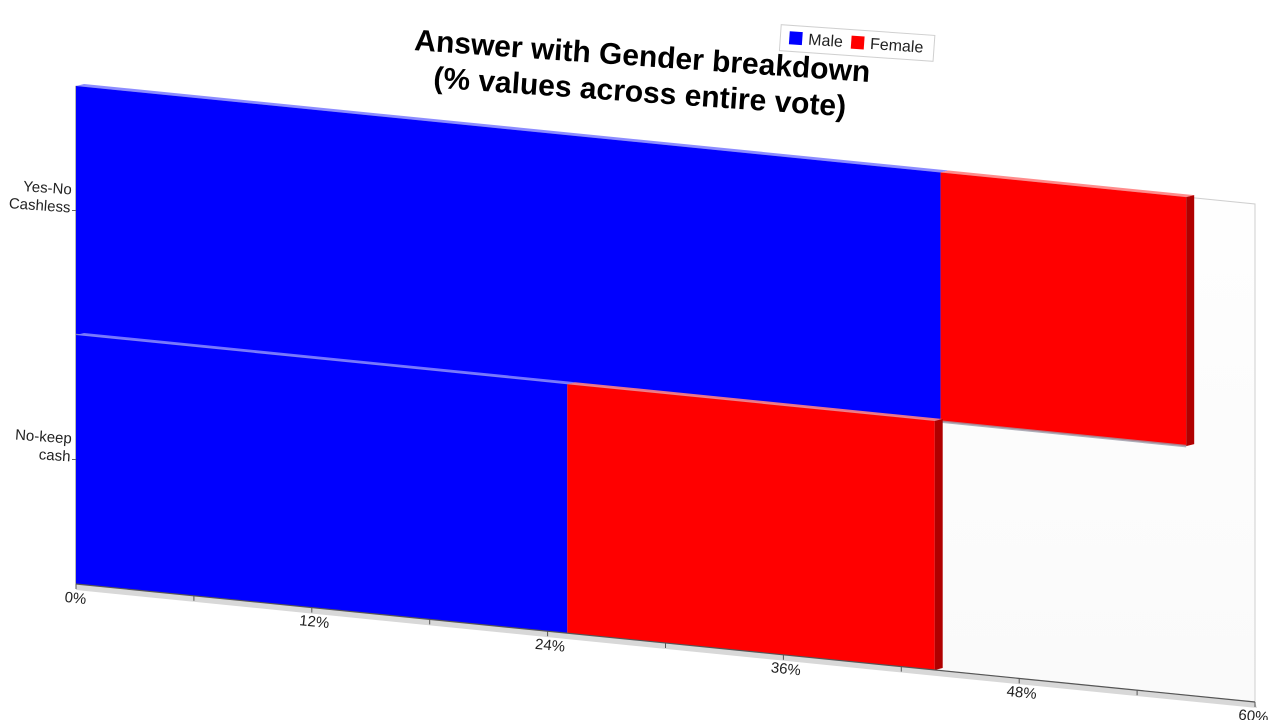 The image size is (1280, 720). I want to click on legend: Male Female, so click(857, 43).